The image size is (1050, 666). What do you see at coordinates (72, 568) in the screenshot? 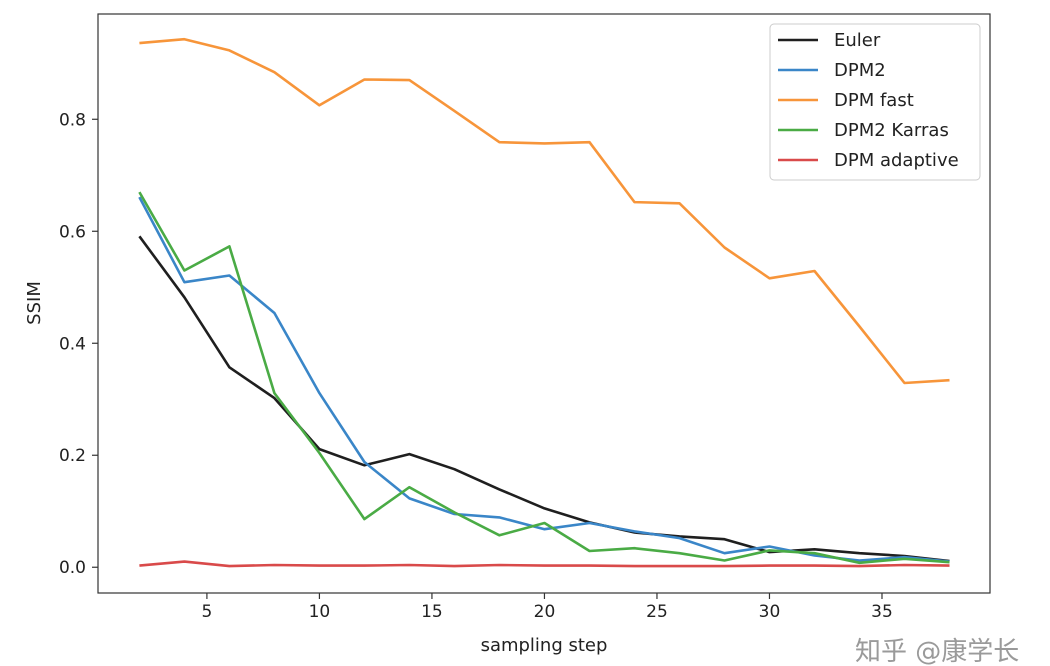
I see `y-tick-label: 0.0` at bounding box center [72, 568].